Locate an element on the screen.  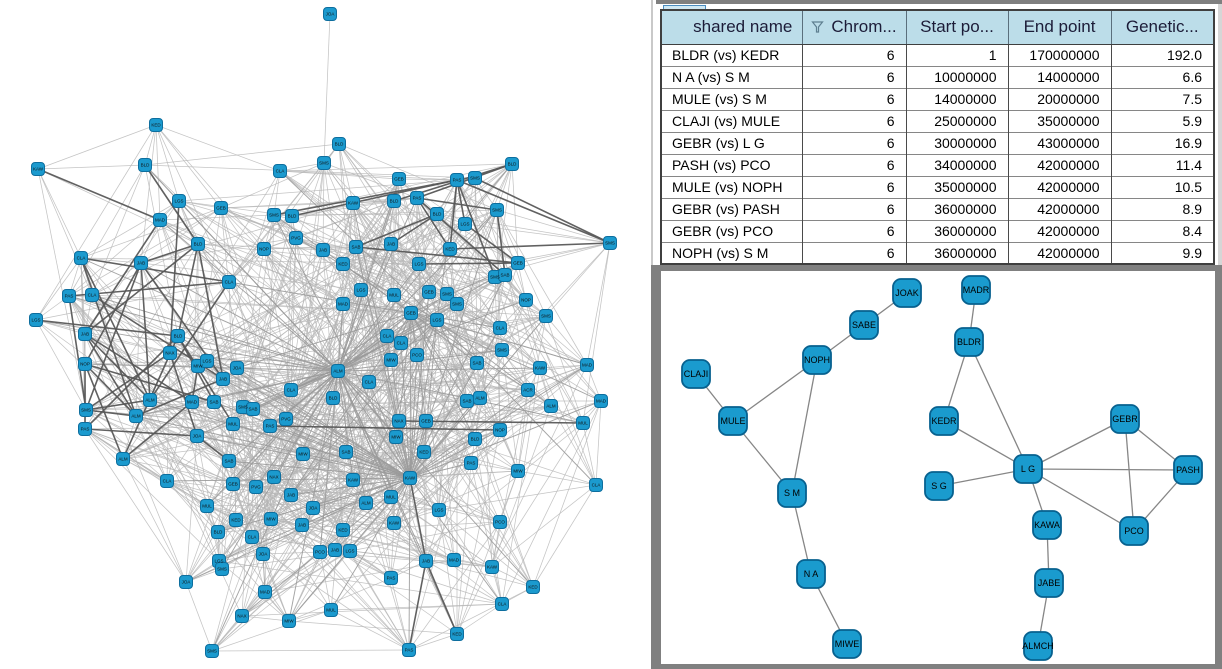
svg-text: MIWE is located at coordinates (847, 644).